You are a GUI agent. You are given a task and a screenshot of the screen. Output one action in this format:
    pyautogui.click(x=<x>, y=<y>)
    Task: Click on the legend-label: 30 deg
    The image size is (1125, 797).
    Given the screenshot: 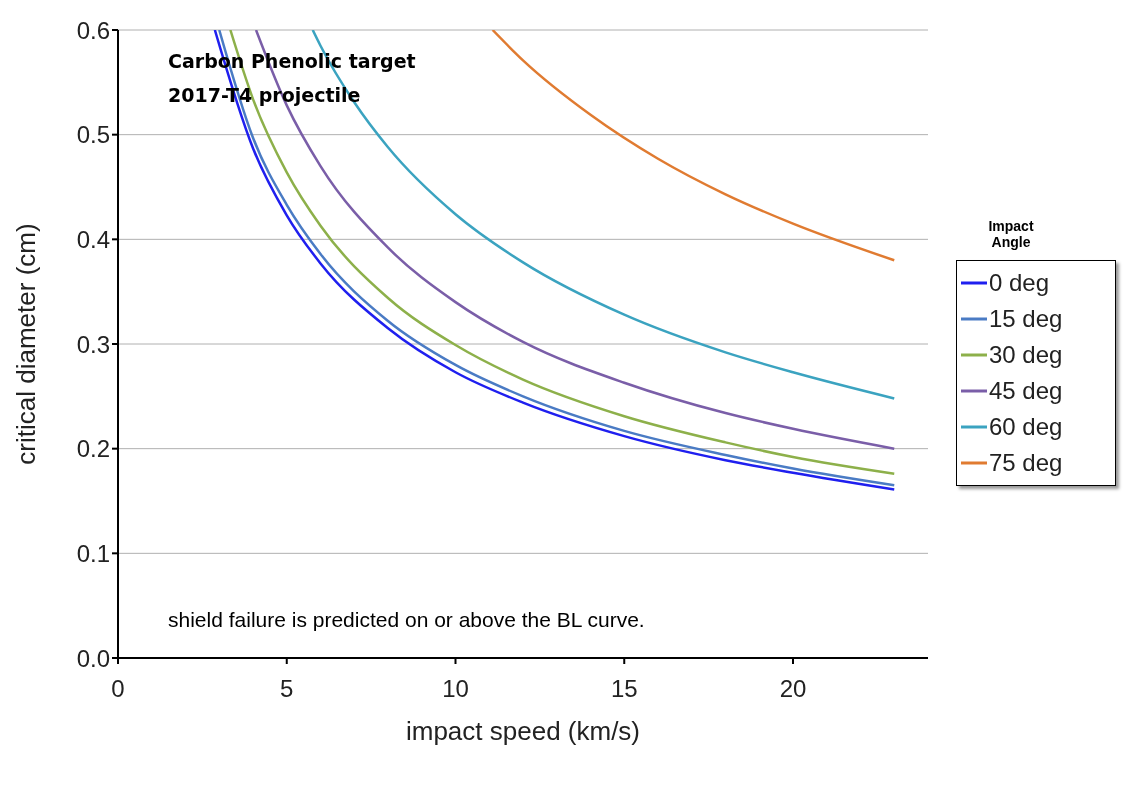 What is the action you would take?
    pyautogui.click(x=1026, y=355)
    